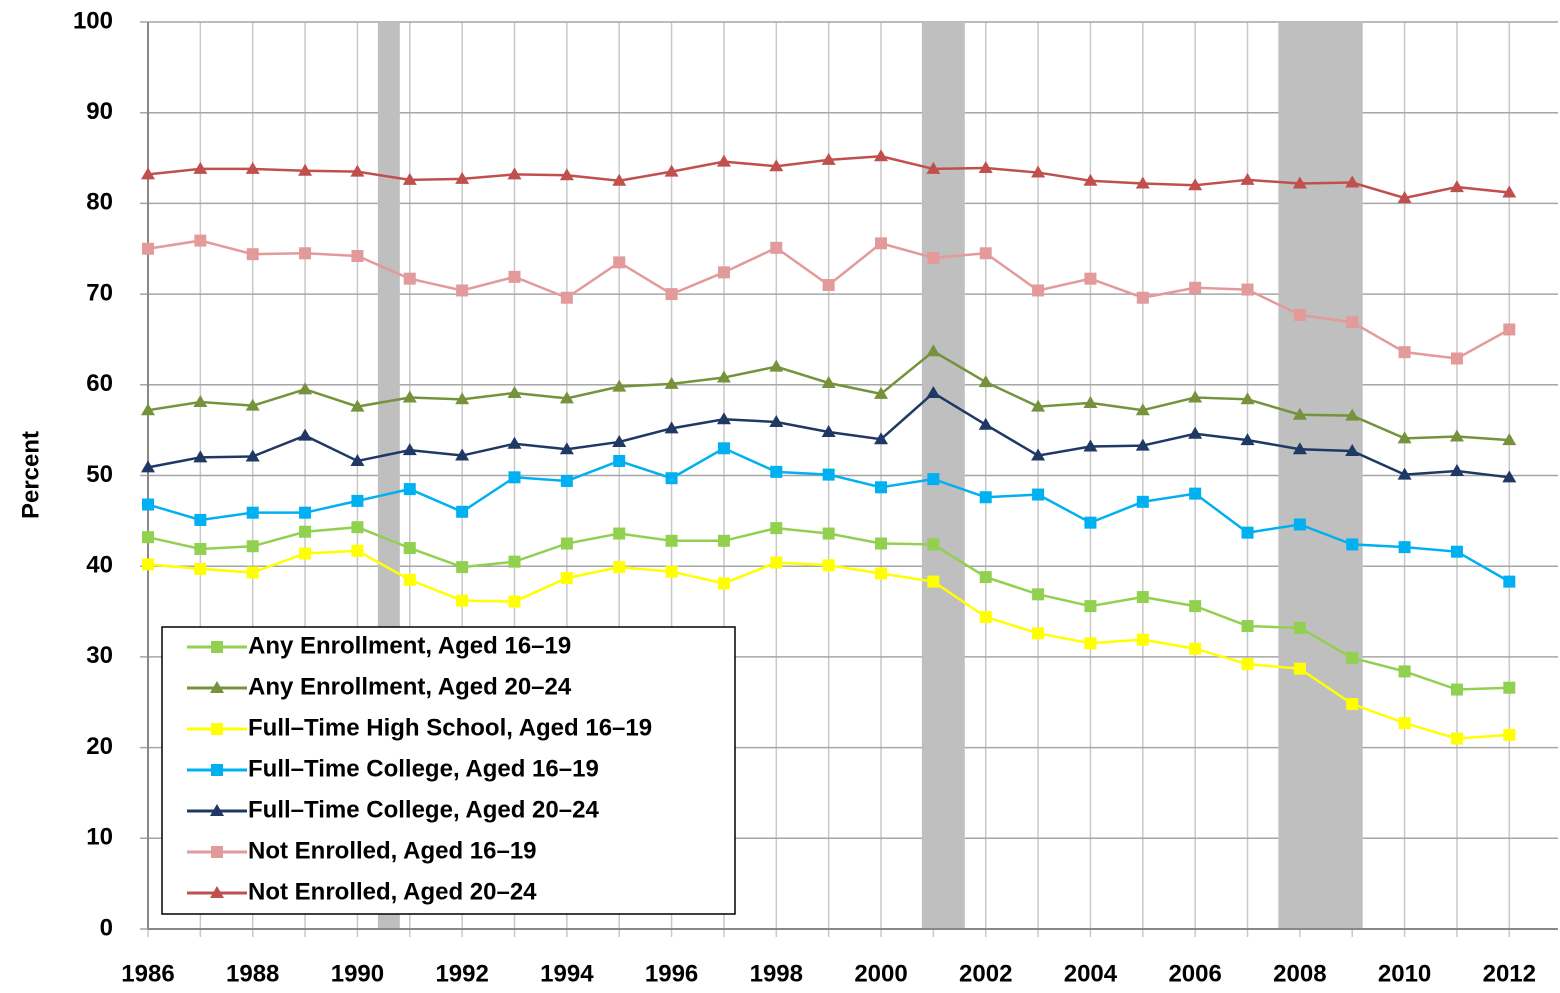  Describe the element at coordinates (1404, 973) in the screenshot. I see `x-tick-label: 2010` at that location.